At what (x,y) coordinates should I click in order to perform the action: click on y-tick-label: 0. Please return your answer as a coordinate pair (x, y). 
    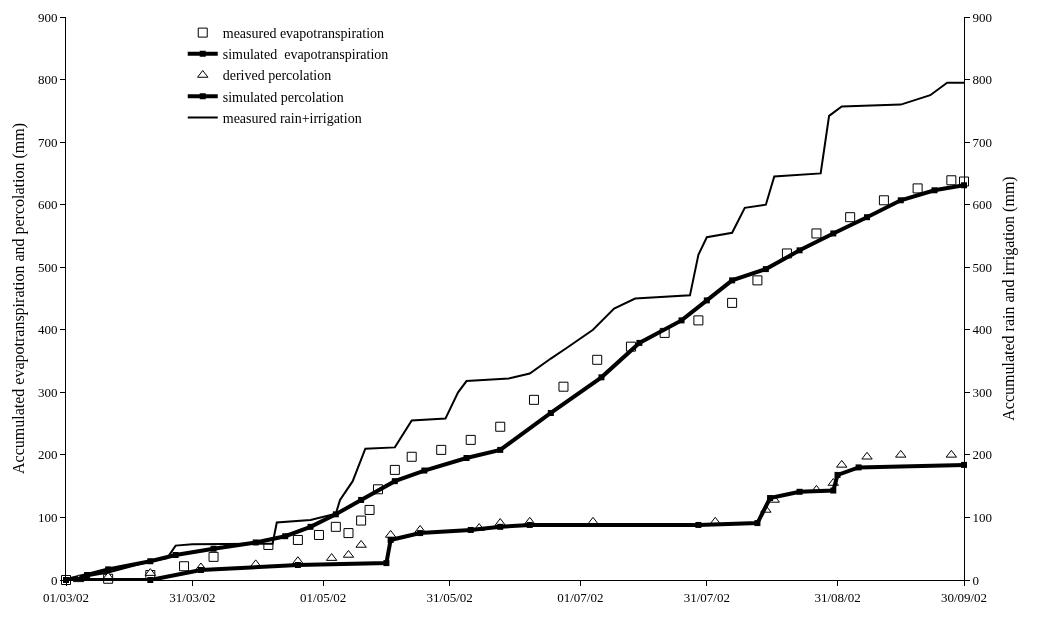
    Looking at the image, I should click on (54, 580).